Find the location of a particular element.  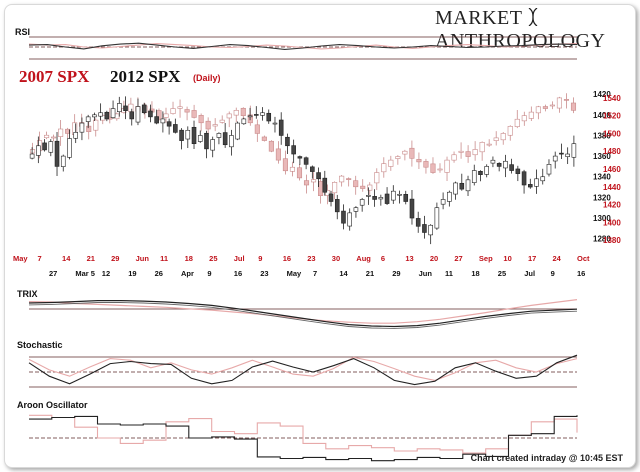

xlabel-2007: 16 is located at coordinates (287, 258).